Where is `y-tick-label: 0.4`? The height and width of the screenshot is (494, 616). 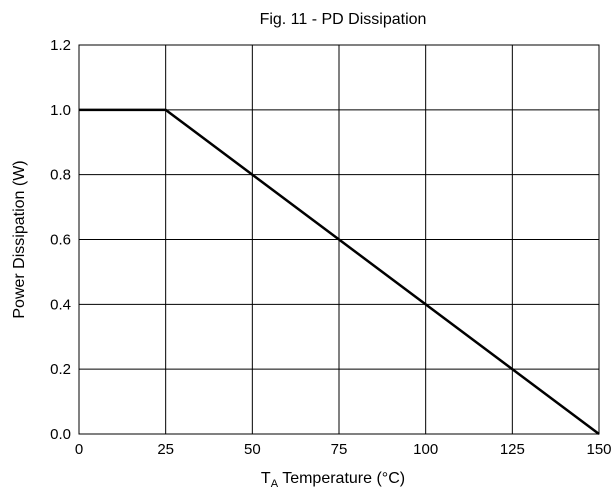 y-tick-label: 0.4 is located at coordinates (60, 304).